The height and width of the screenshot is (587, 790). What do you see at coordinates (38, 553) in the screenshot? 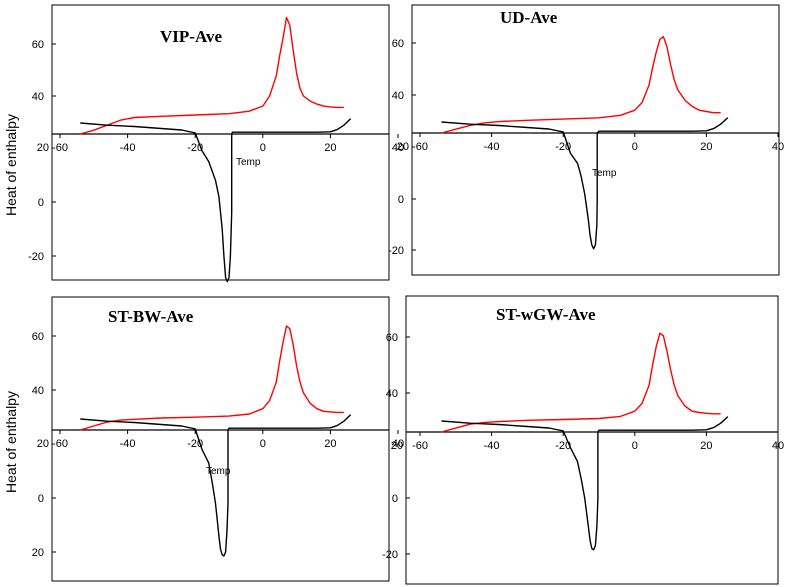
I see `y-tick-label-lower: 20` at bounding box center [38, 553].